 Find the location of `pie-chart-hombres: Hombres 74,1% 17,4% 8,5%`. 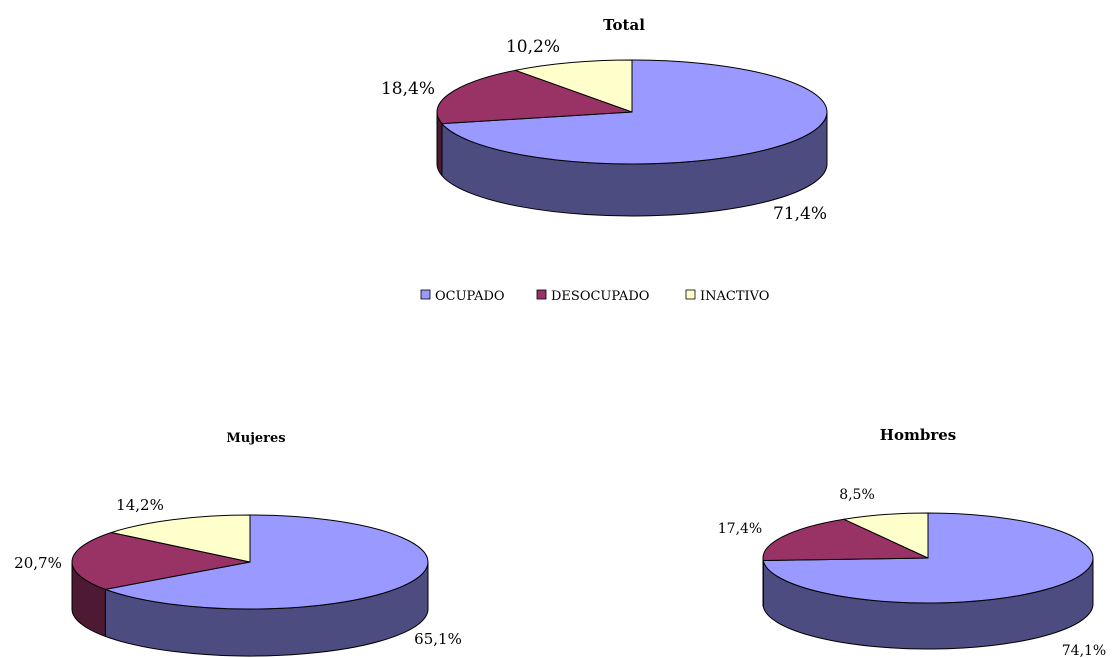

pie-chart-hombres: Hombres 74,1% 17,4% 8,5% is located at coordinates (912, 542).